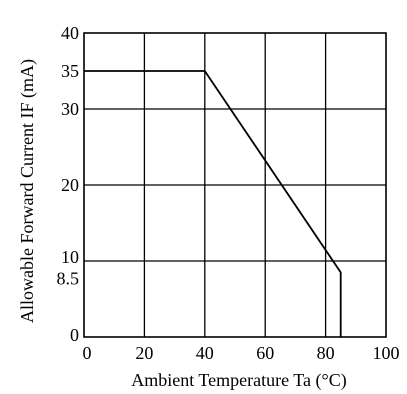  I want to click on x-tick-label: 80, so click(326, 353).